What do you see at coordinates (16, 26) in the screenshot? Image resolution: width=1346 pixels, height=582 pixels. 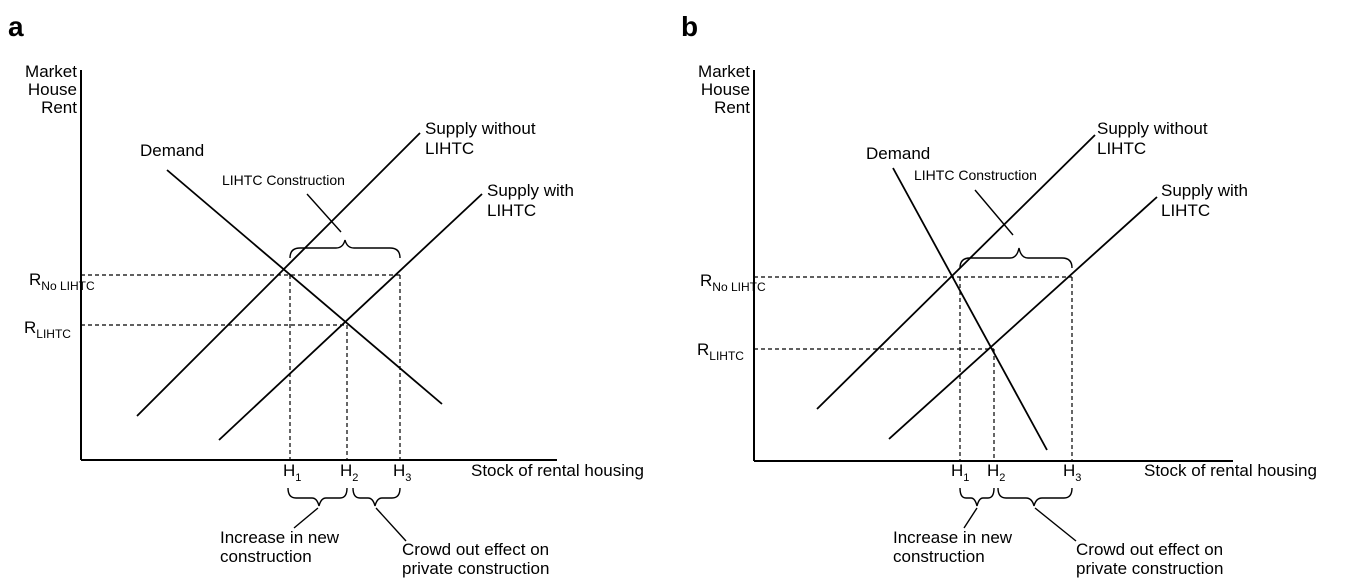 I see `panel-letter: a` at bounding box center [16, 26].